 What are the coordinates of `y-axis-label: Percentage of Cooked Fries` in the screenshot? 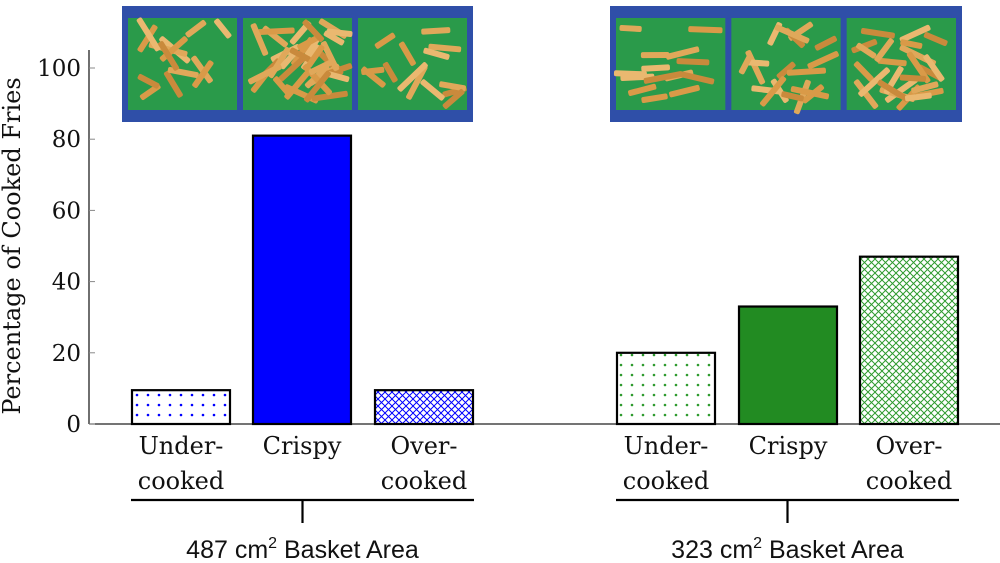 It's located at (13, 245).